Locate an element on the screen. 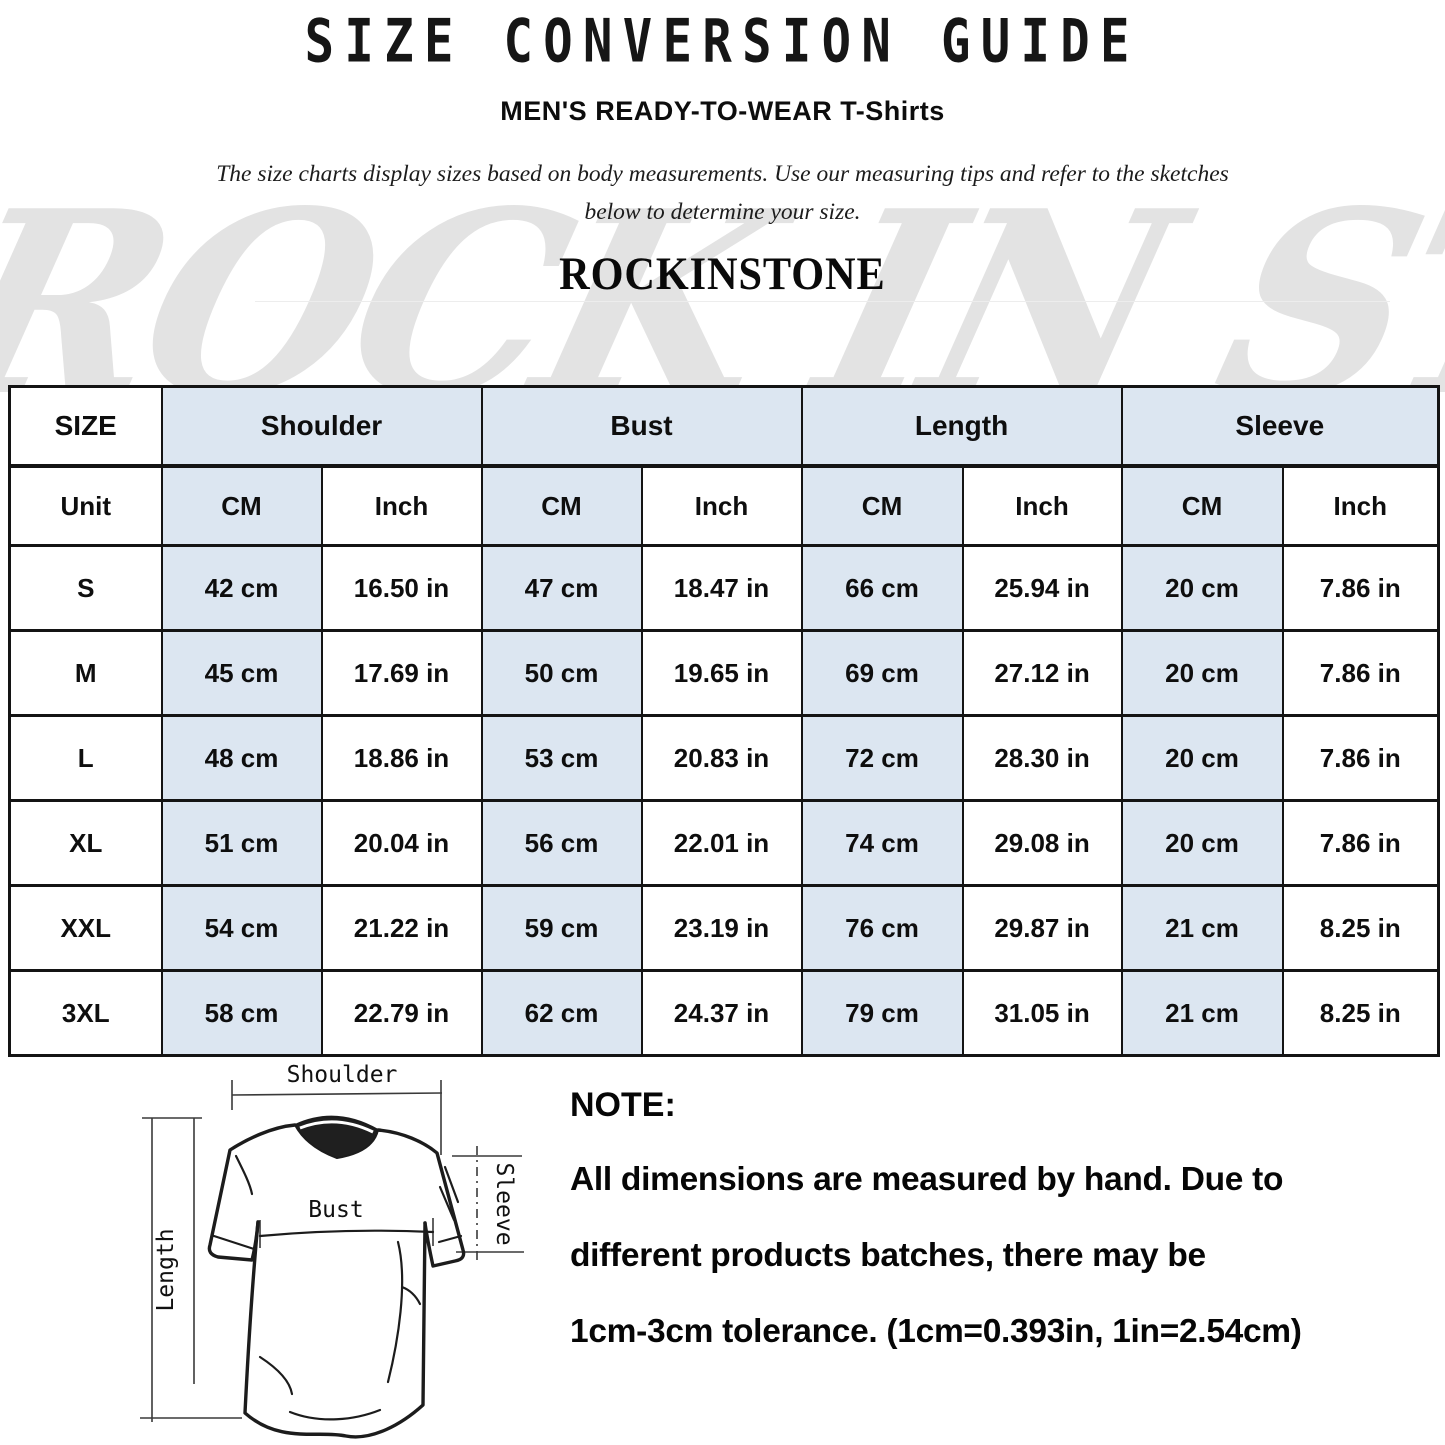  value-cell: 24.37 in is located at coordinates (721, 1013).